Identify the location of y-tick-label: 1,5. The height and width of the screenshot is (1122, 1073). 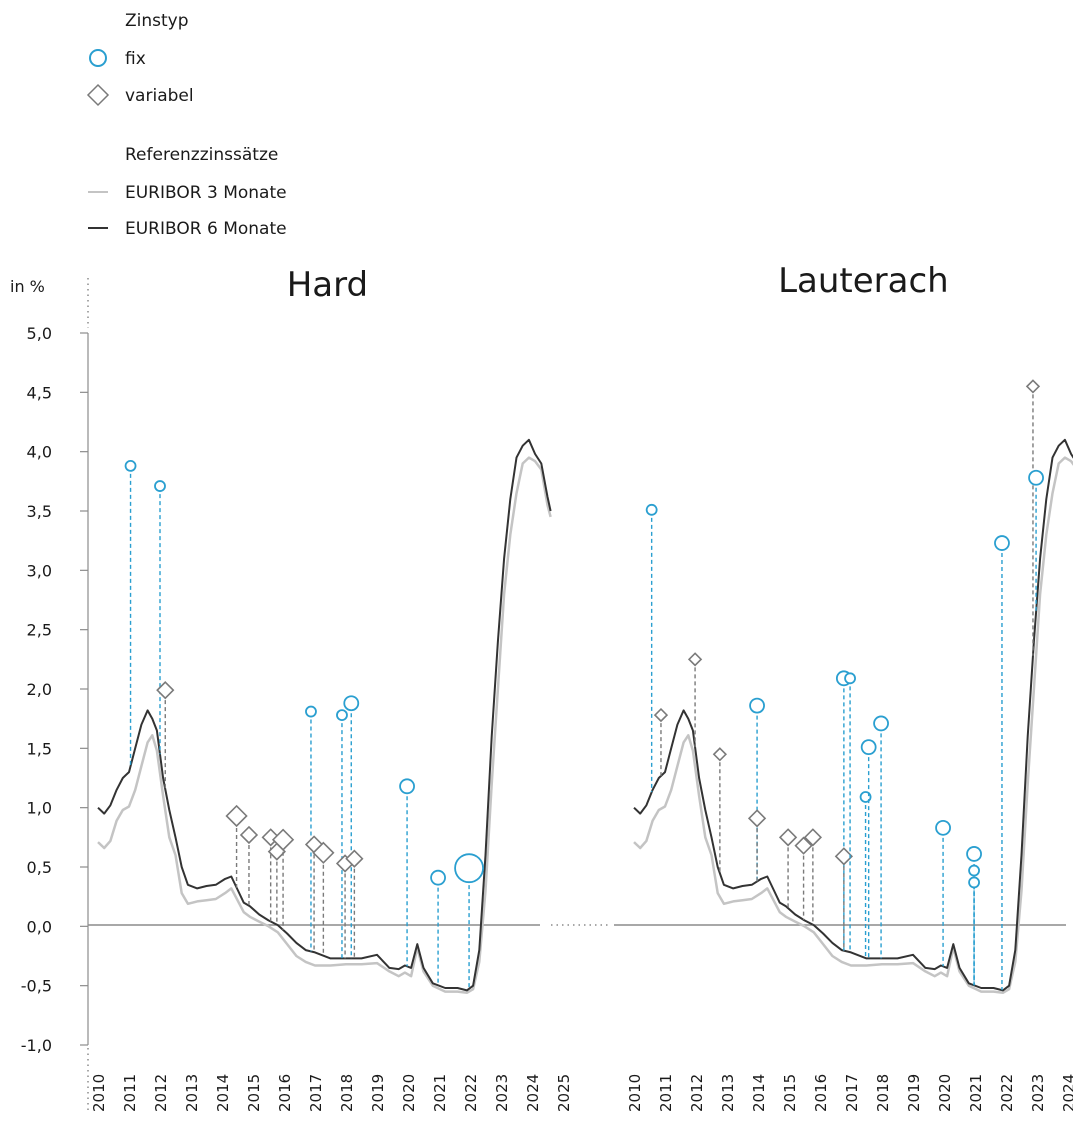
(39, 748).